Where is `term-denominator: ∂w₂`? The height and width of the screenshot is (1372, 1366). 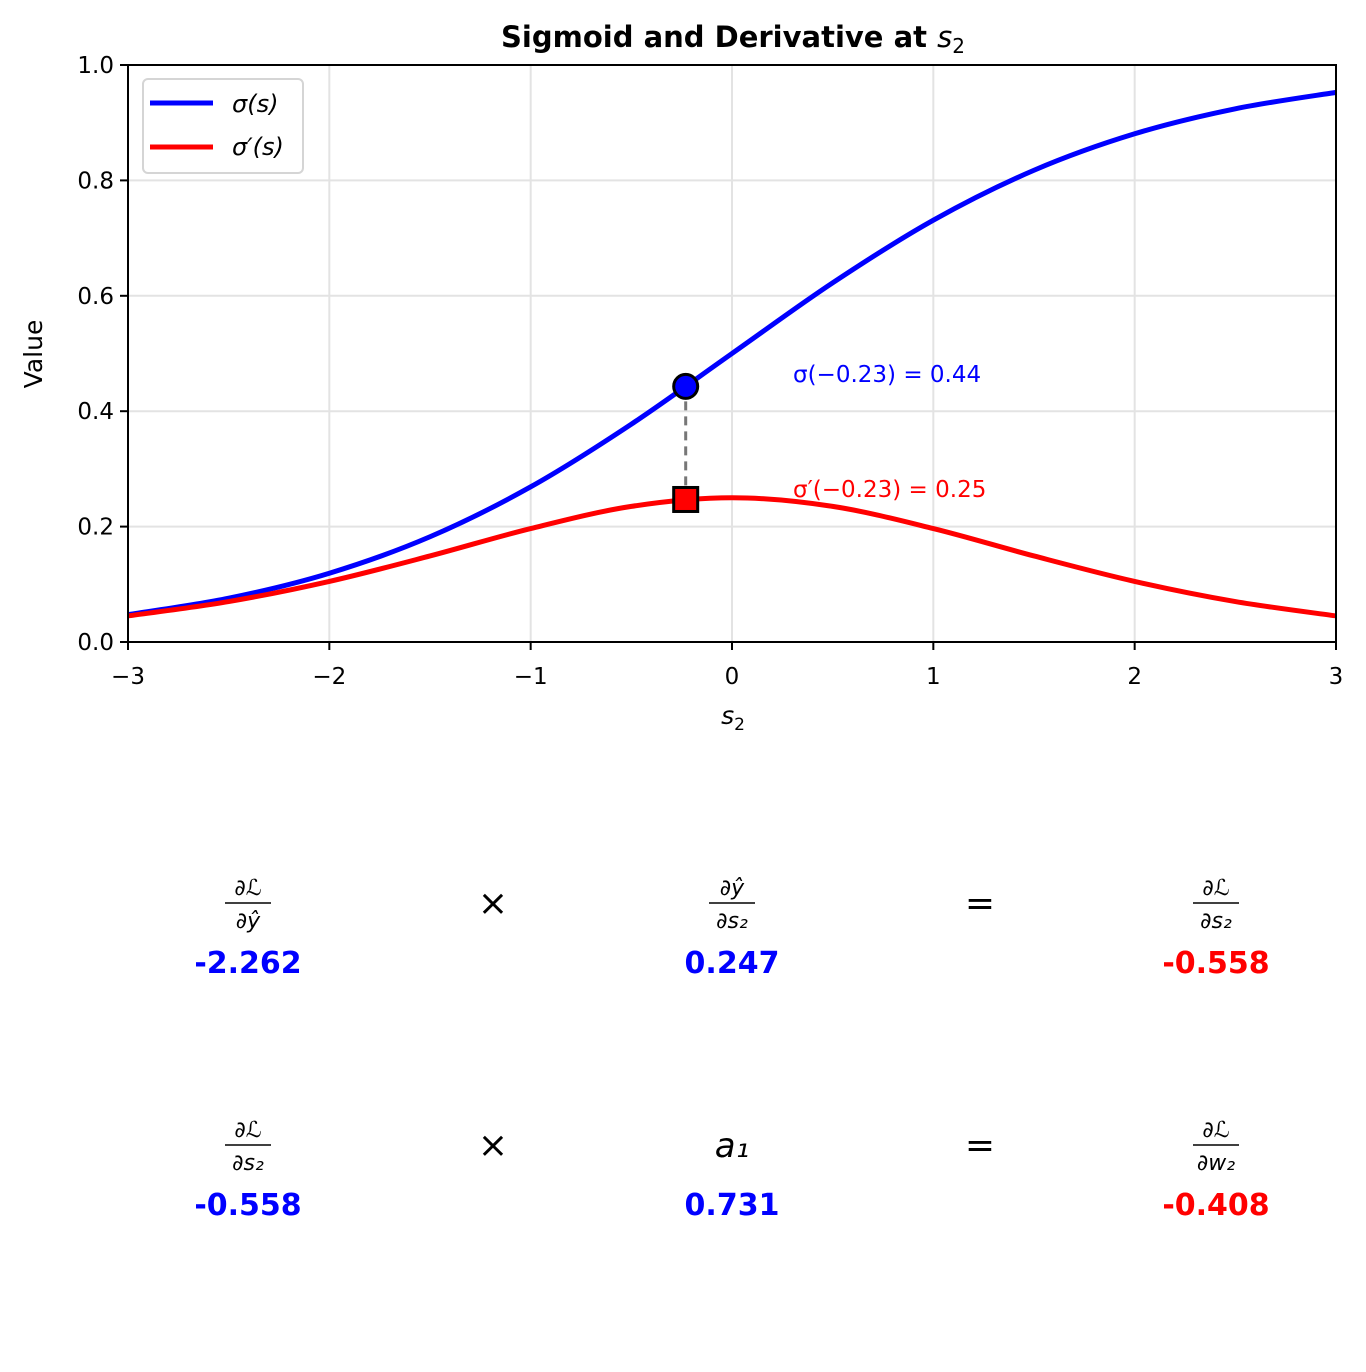
term-denominator: ∂w₂ is located at coordinates (1216, 1163).